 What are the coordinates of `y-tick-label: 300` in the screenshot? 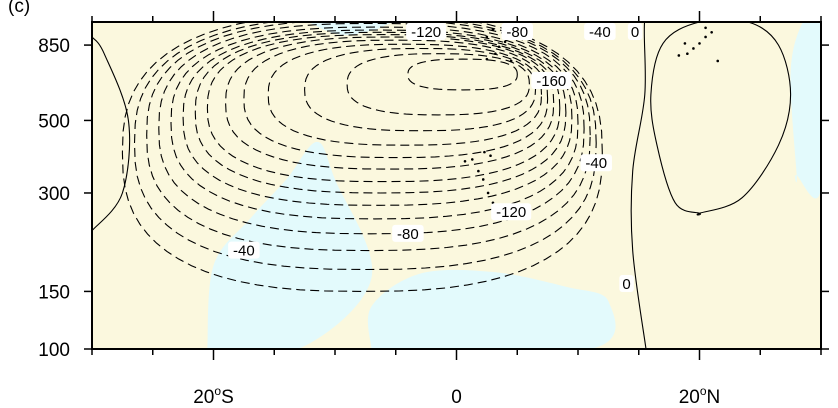 It's located at (54, 194).